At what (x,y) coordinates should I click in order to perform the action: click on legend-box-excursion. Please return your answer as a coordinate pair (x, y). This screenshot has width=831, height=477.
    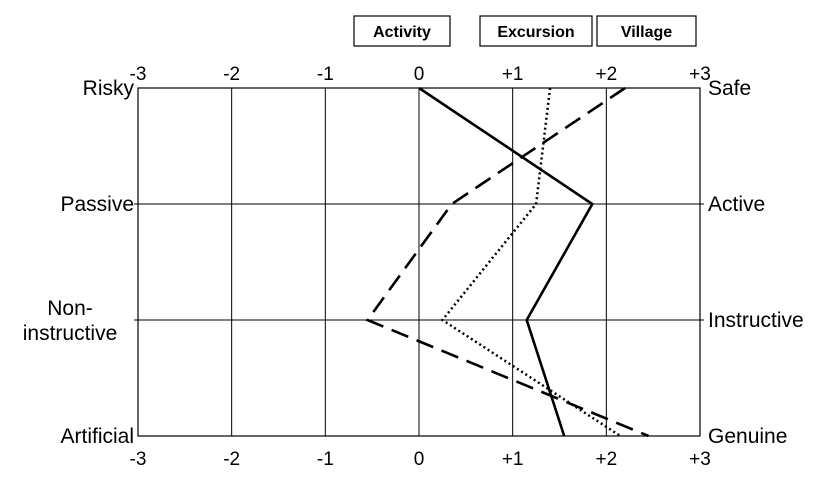
    Looking at the image, I should click on (536, 31).